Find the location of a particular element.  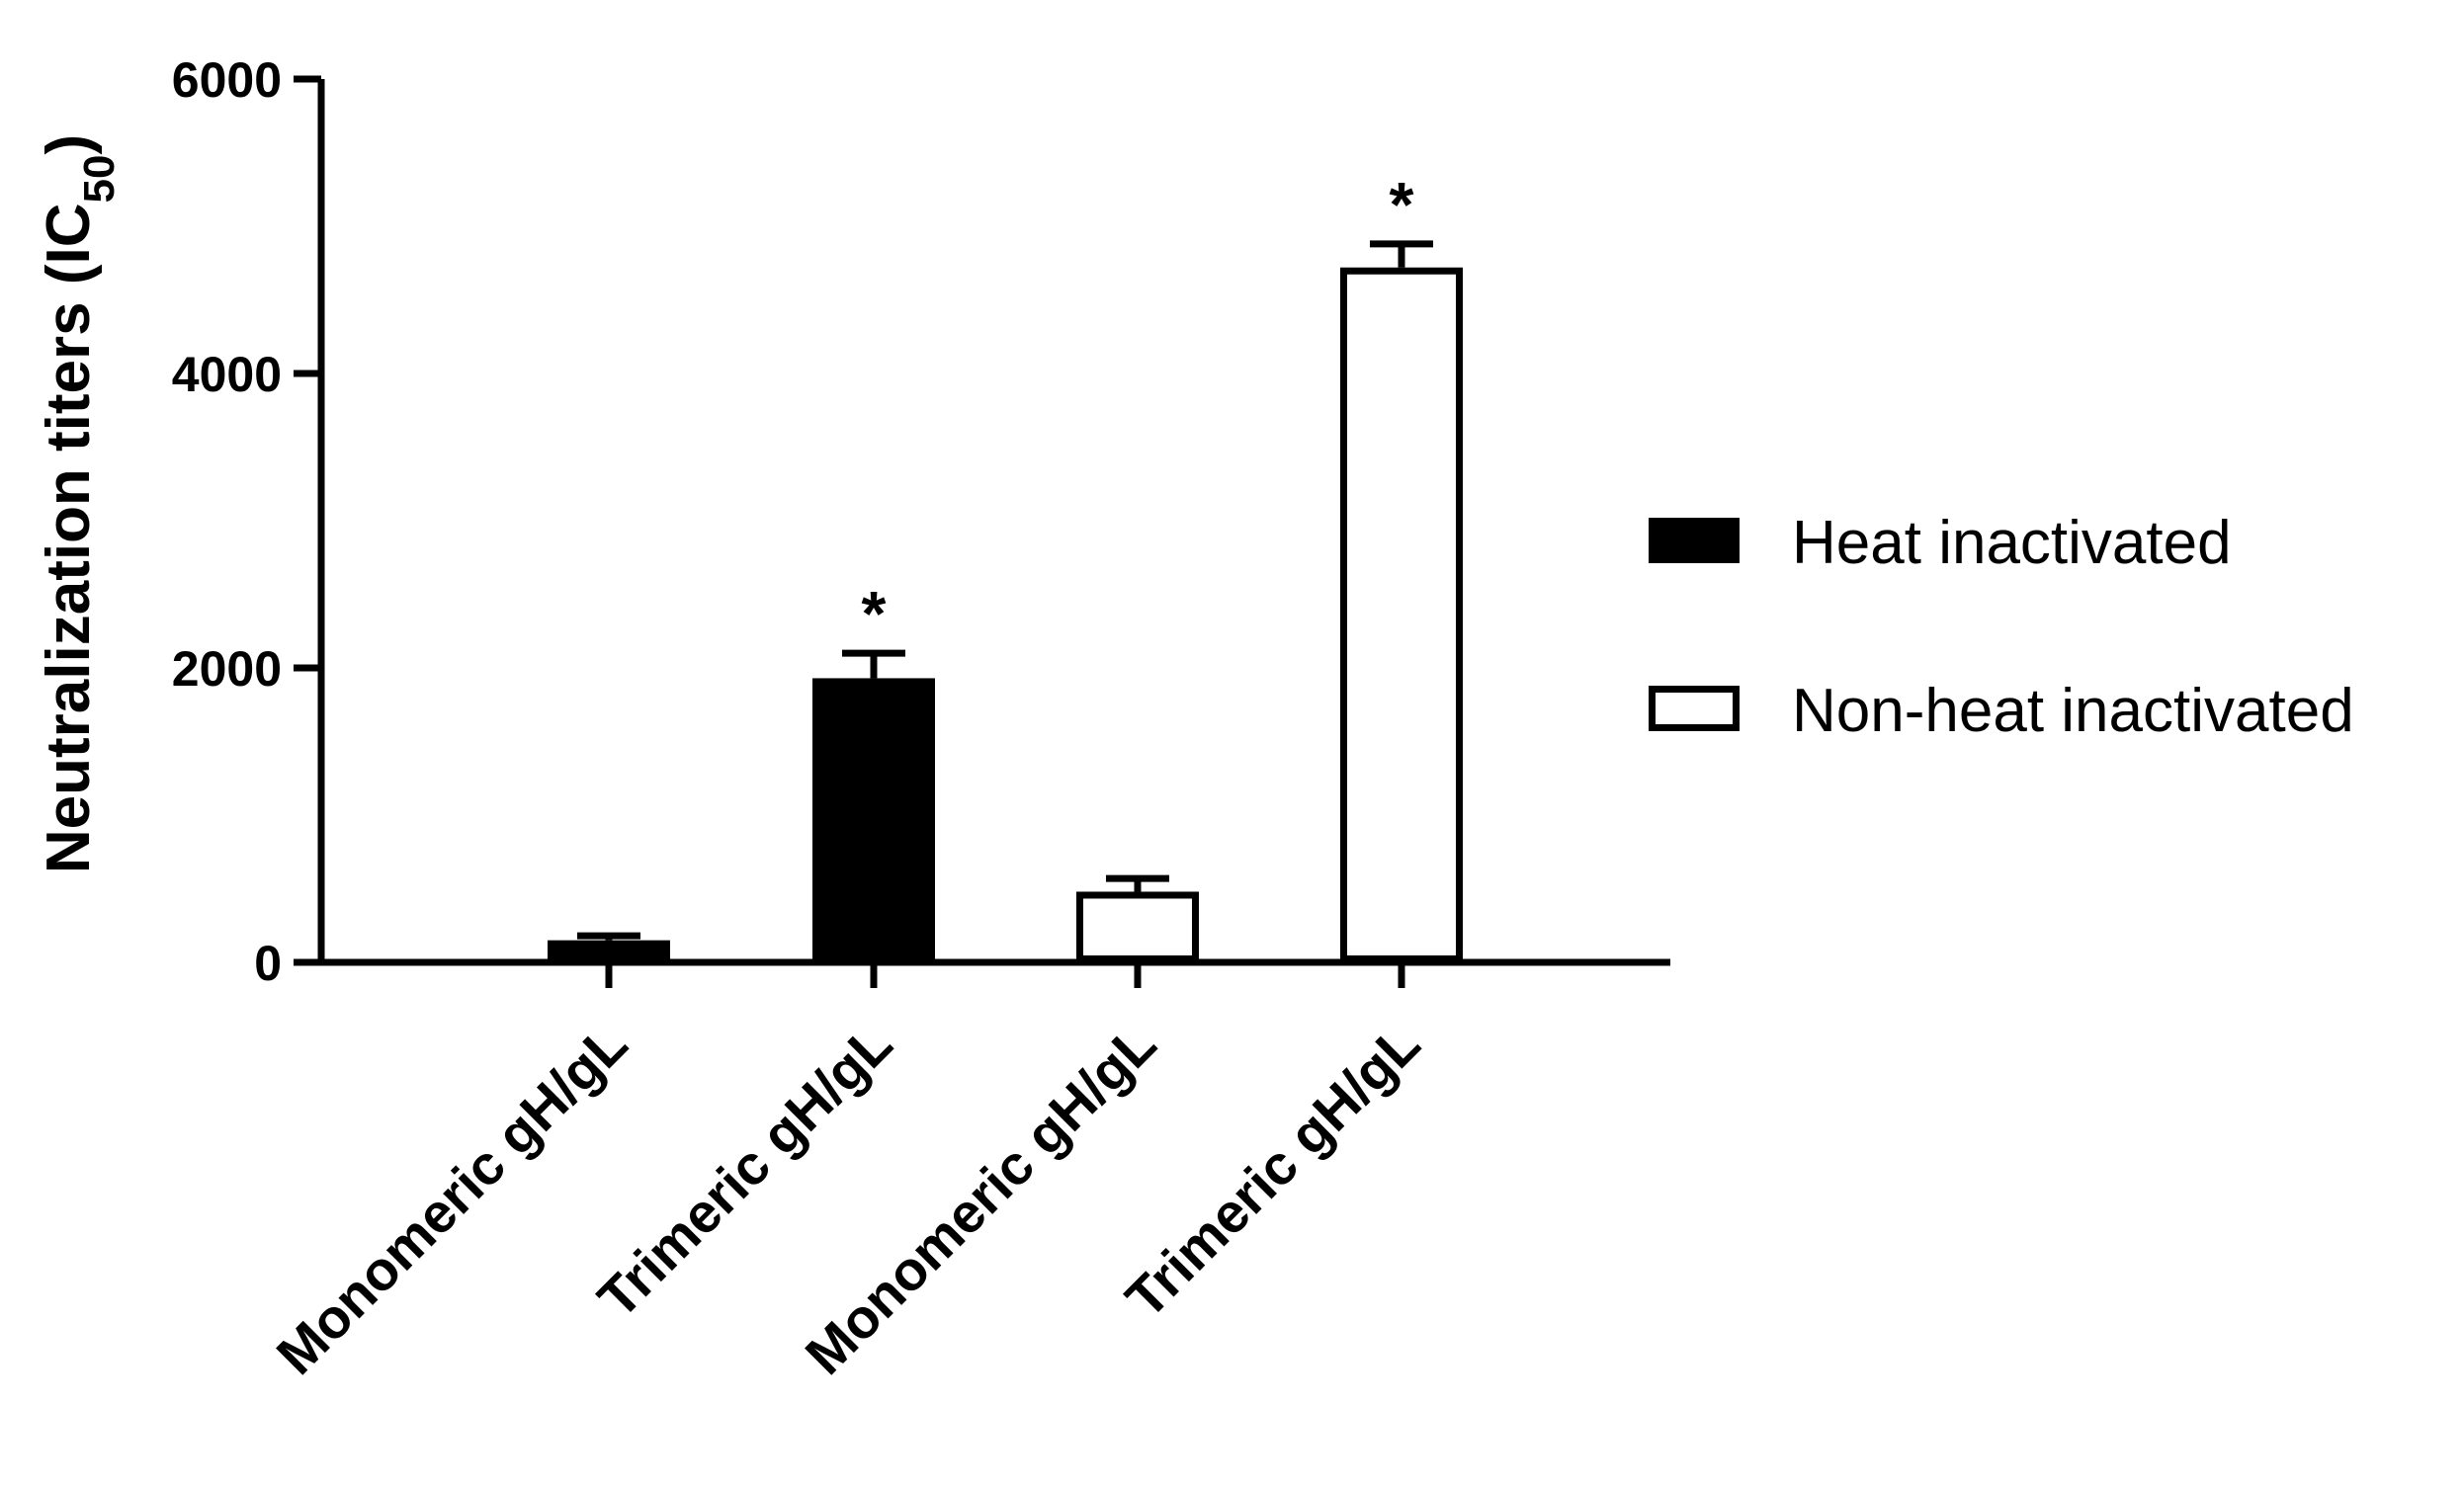

y-tick-label: 4000 is located at coordinates (227, 374).